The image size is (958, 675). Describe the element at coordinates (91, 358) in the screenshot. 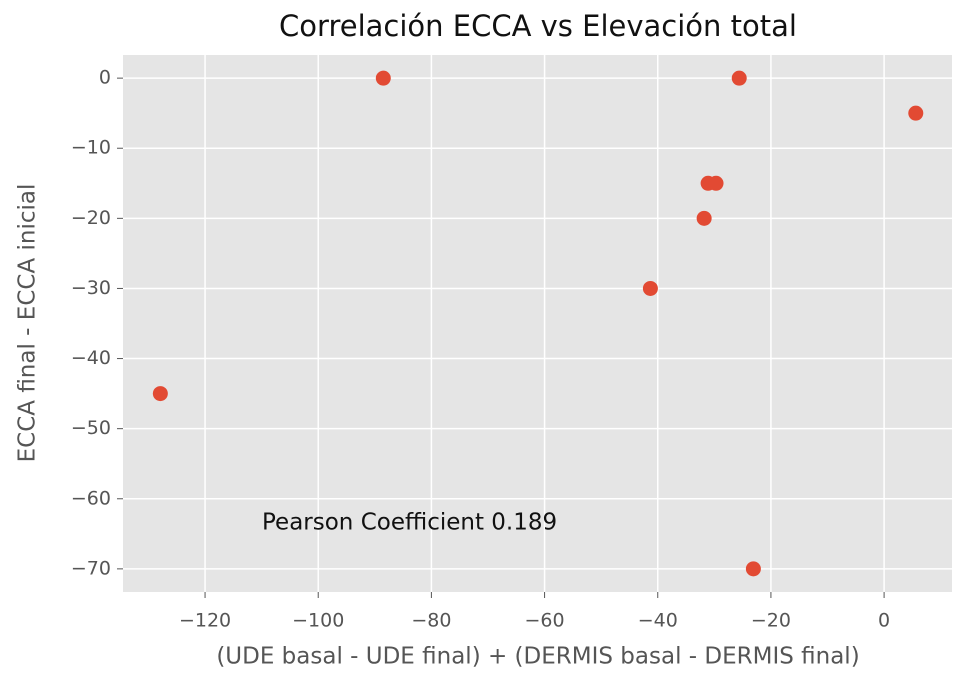

I see `y-tick-label: −40` at that location.